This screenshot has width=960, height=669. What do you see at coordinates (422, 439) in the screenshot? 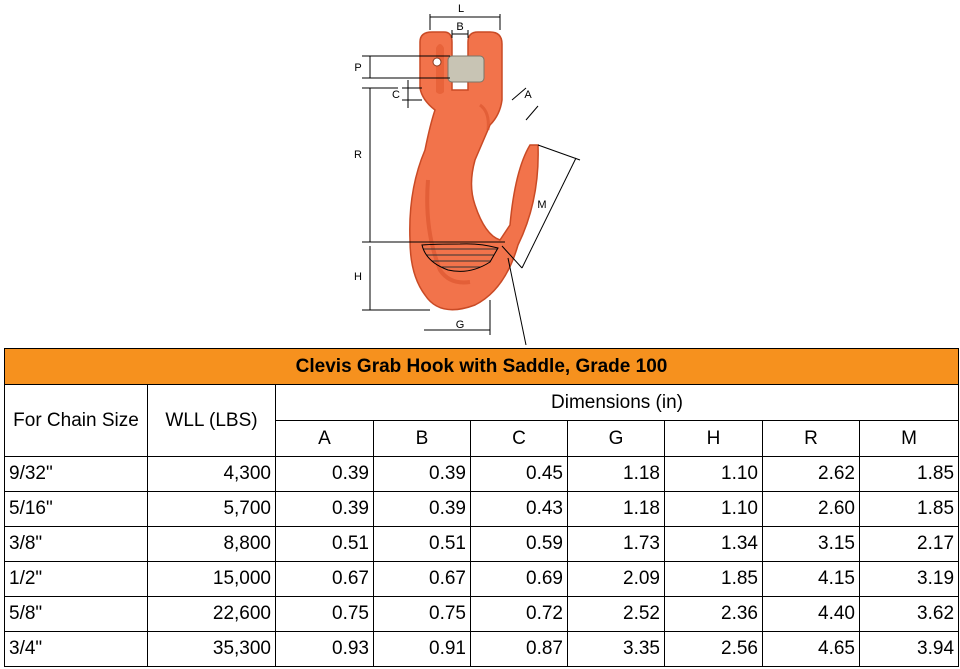
I see `col-header-dim-b: B` at bounding box center [422, 439].